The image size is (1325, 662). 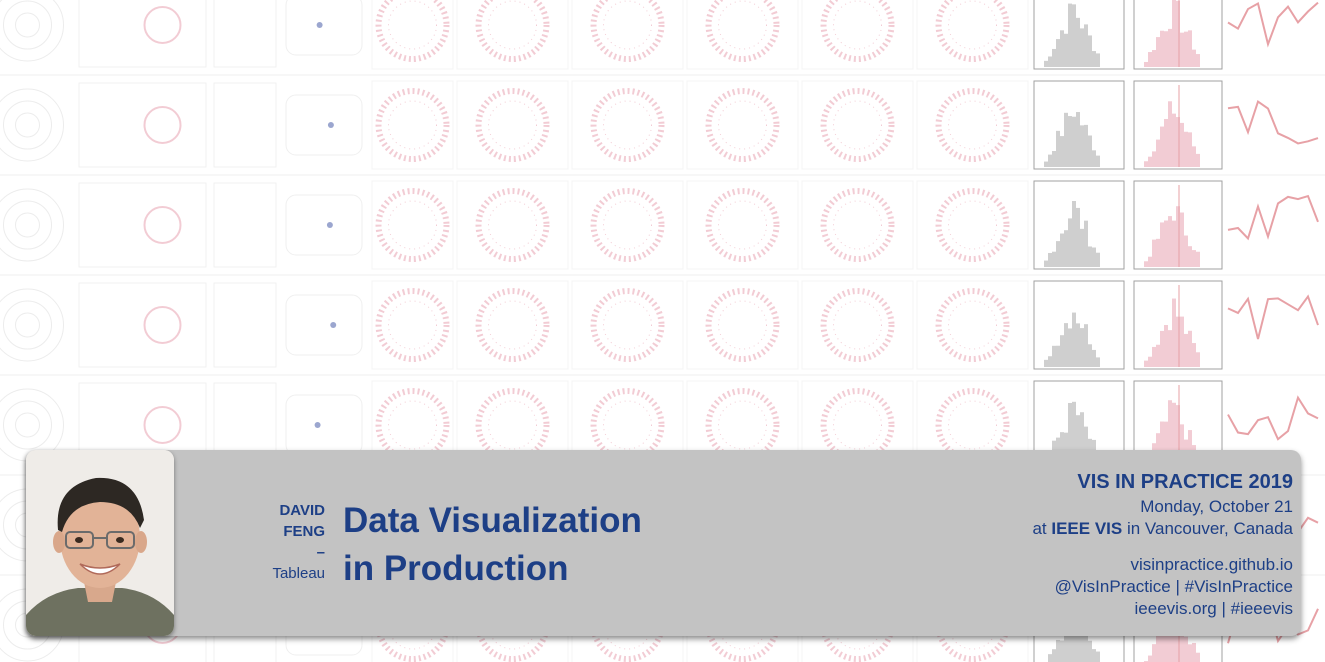 I want to click on ieee-hashtag-link: #ieeevis, so click(x=1261, y=608).